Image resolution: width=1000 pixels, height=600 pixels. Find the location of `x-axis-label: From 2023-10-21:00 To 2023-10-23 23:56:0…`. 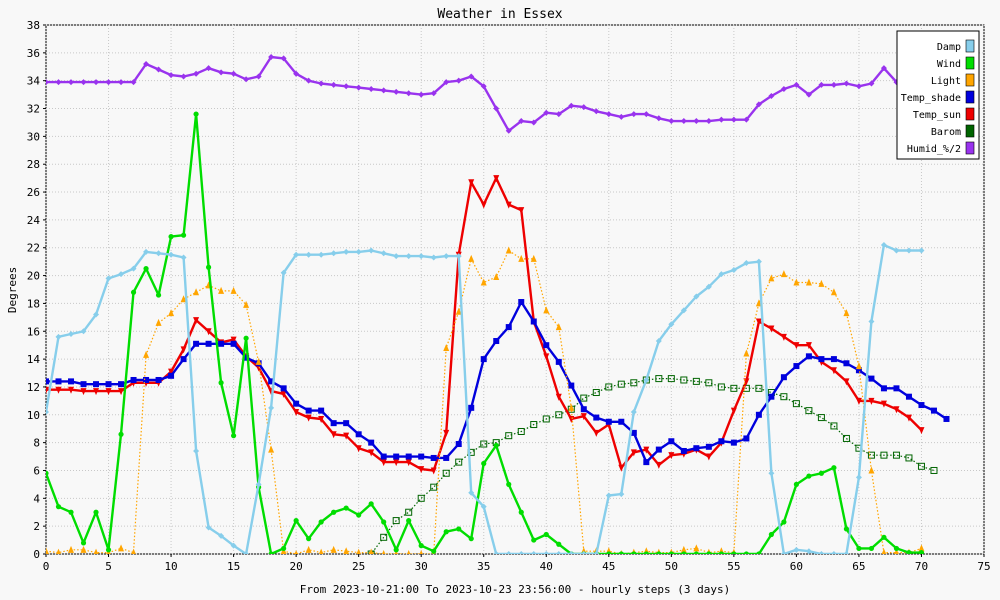

x-axis-label: From 2023-10-21:00 To 2023-10-23 23:56:0… is located at coordinates (515, 589).